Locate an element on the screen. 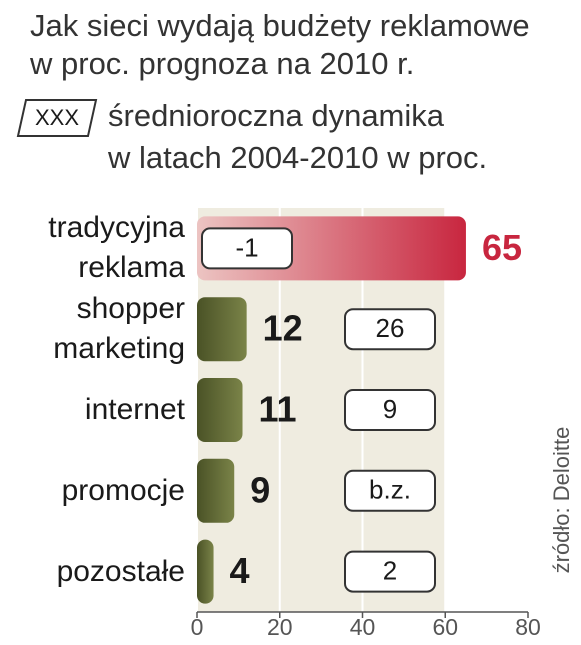  category-label-box: promocje is located at coordinates (123, 490).